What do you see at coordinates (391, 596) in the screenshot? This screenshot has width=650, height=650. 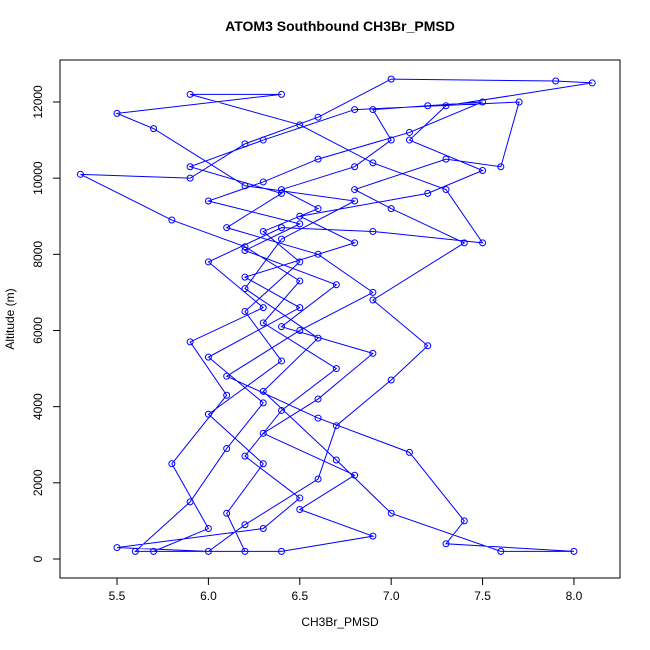 I see `x-tick-label: 7.0` at bounding box center [391, 596].